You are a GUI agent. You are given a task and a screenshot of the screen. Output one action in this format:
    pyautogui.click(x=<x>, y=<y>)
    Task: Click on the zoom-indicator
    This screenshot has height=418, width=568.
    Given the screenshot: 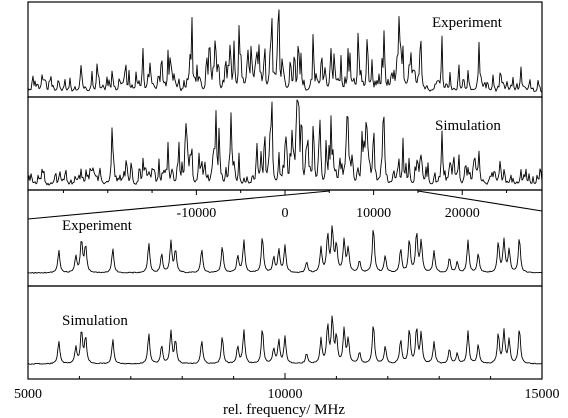 What is the action you would take?
    pyautogui.click(x=285, y=205)
    